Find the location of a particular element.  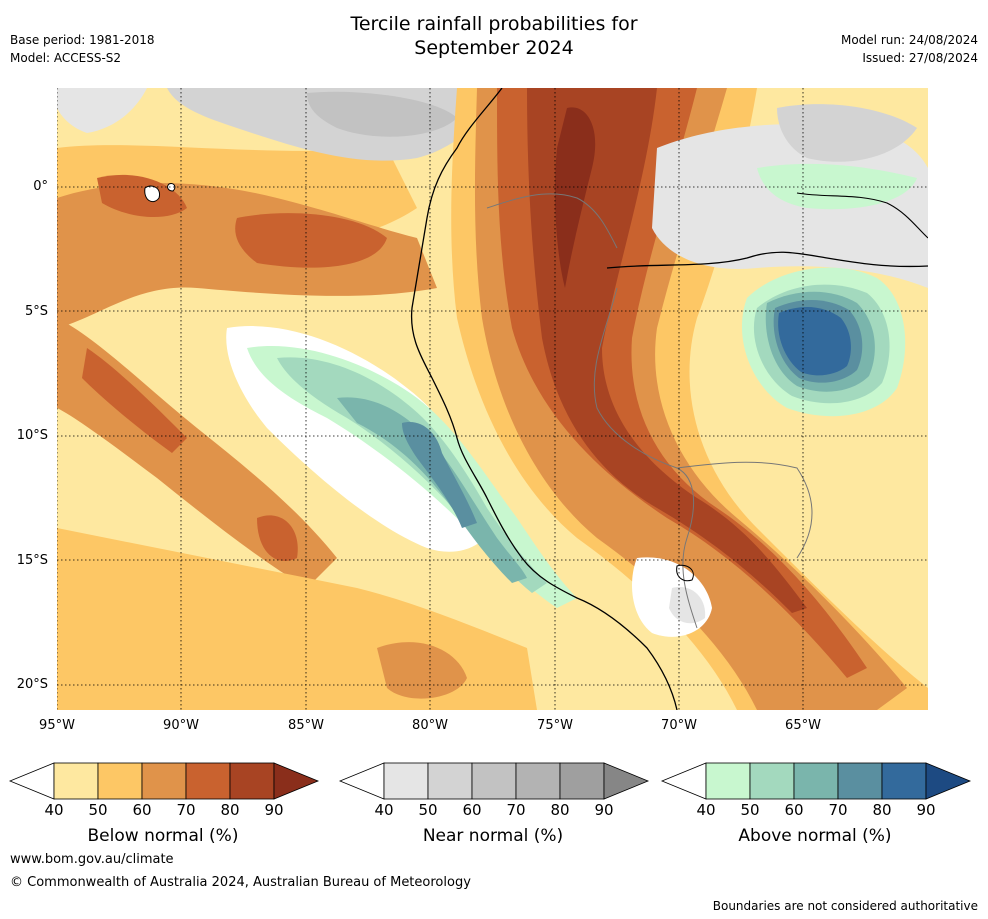

lat-label-15s: 15°S is located at coordinates (32, 560).